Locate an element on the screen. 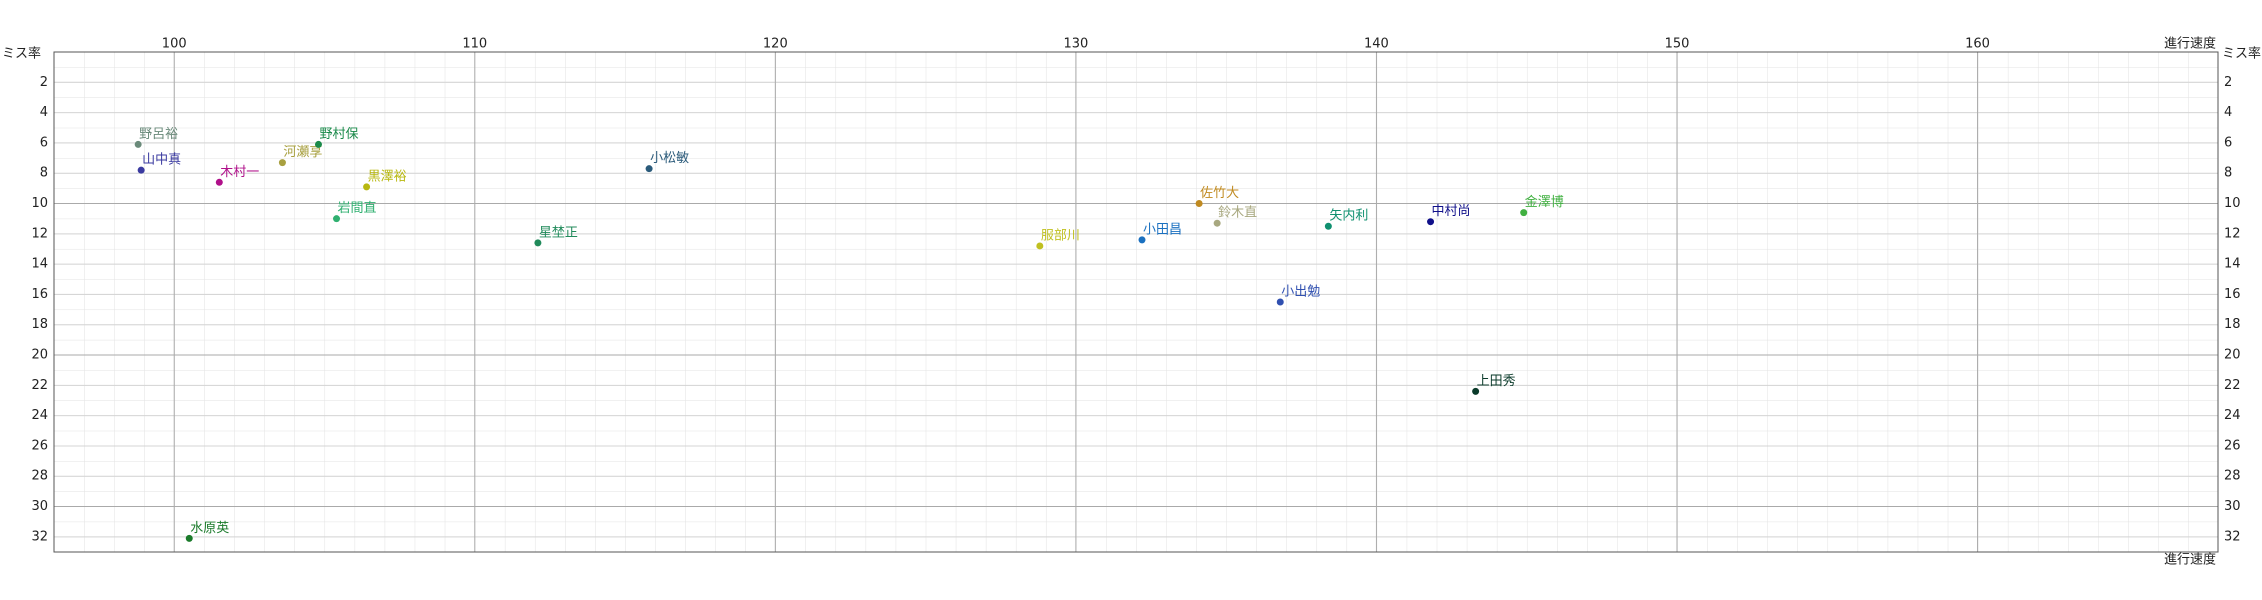 The height and width of the screenshot is (600, 2262). y-tick-label: 14 is located at coordinates (39, 264).